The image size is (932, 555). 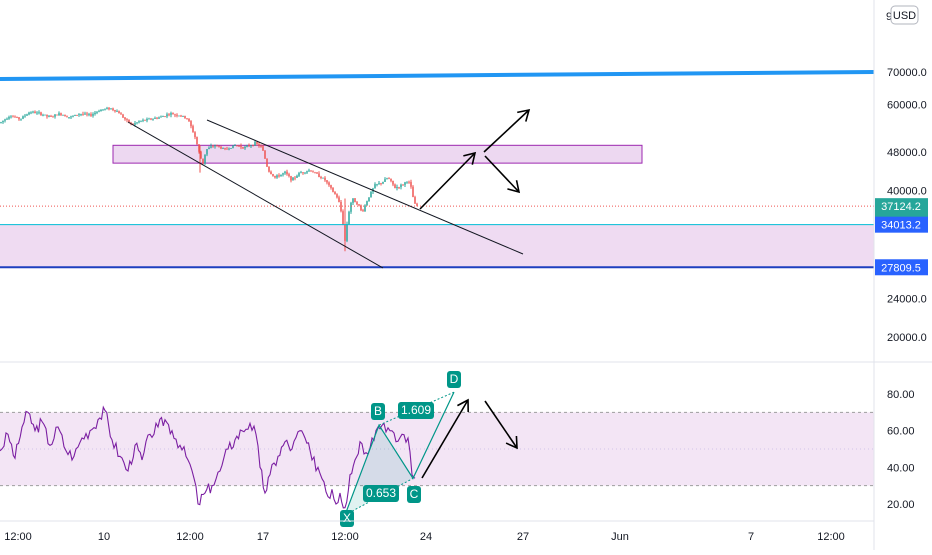 I want to click on price-line-badge: 34013.2, so click(x=901, y=224).